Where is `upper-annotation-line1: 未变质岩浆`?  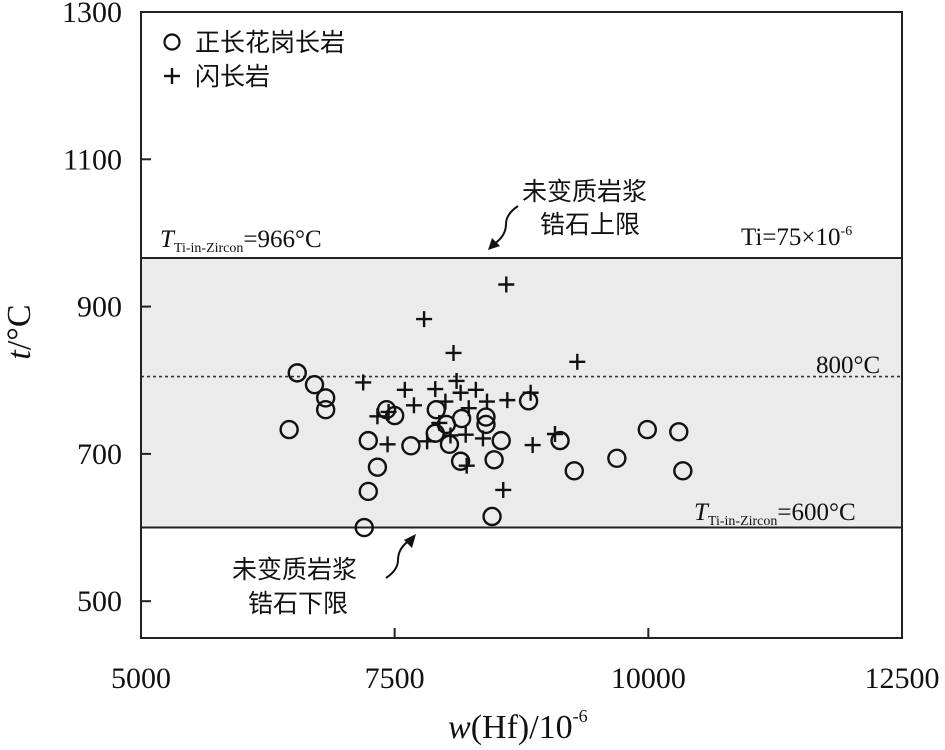 upper-annotation-line1: 未变质岩浆 is located at coordinates (584, 191).